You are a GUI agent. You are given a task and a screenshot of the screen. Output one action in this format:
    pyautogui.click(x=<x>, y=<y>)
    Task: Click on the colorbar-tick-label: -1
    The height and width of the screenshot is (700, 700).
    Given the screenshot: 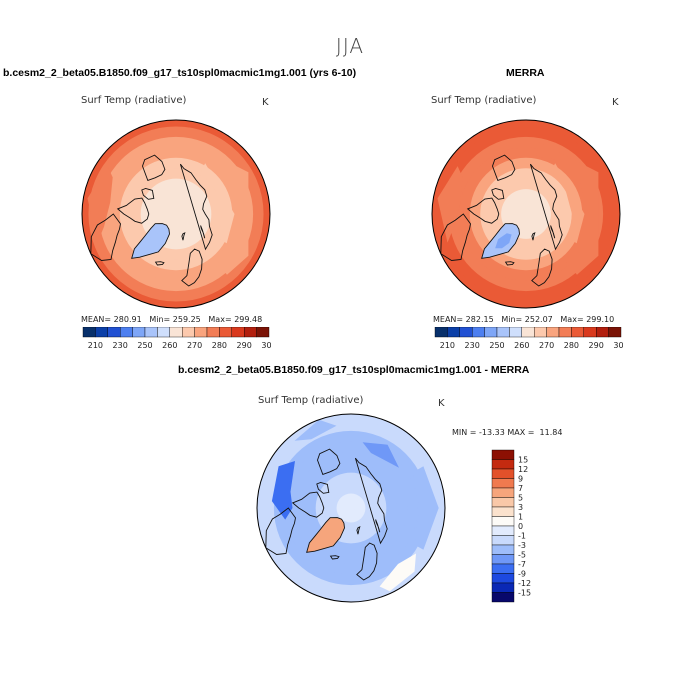 What is the action you would take?
    pyautogui.click(x=522, y=536)
    